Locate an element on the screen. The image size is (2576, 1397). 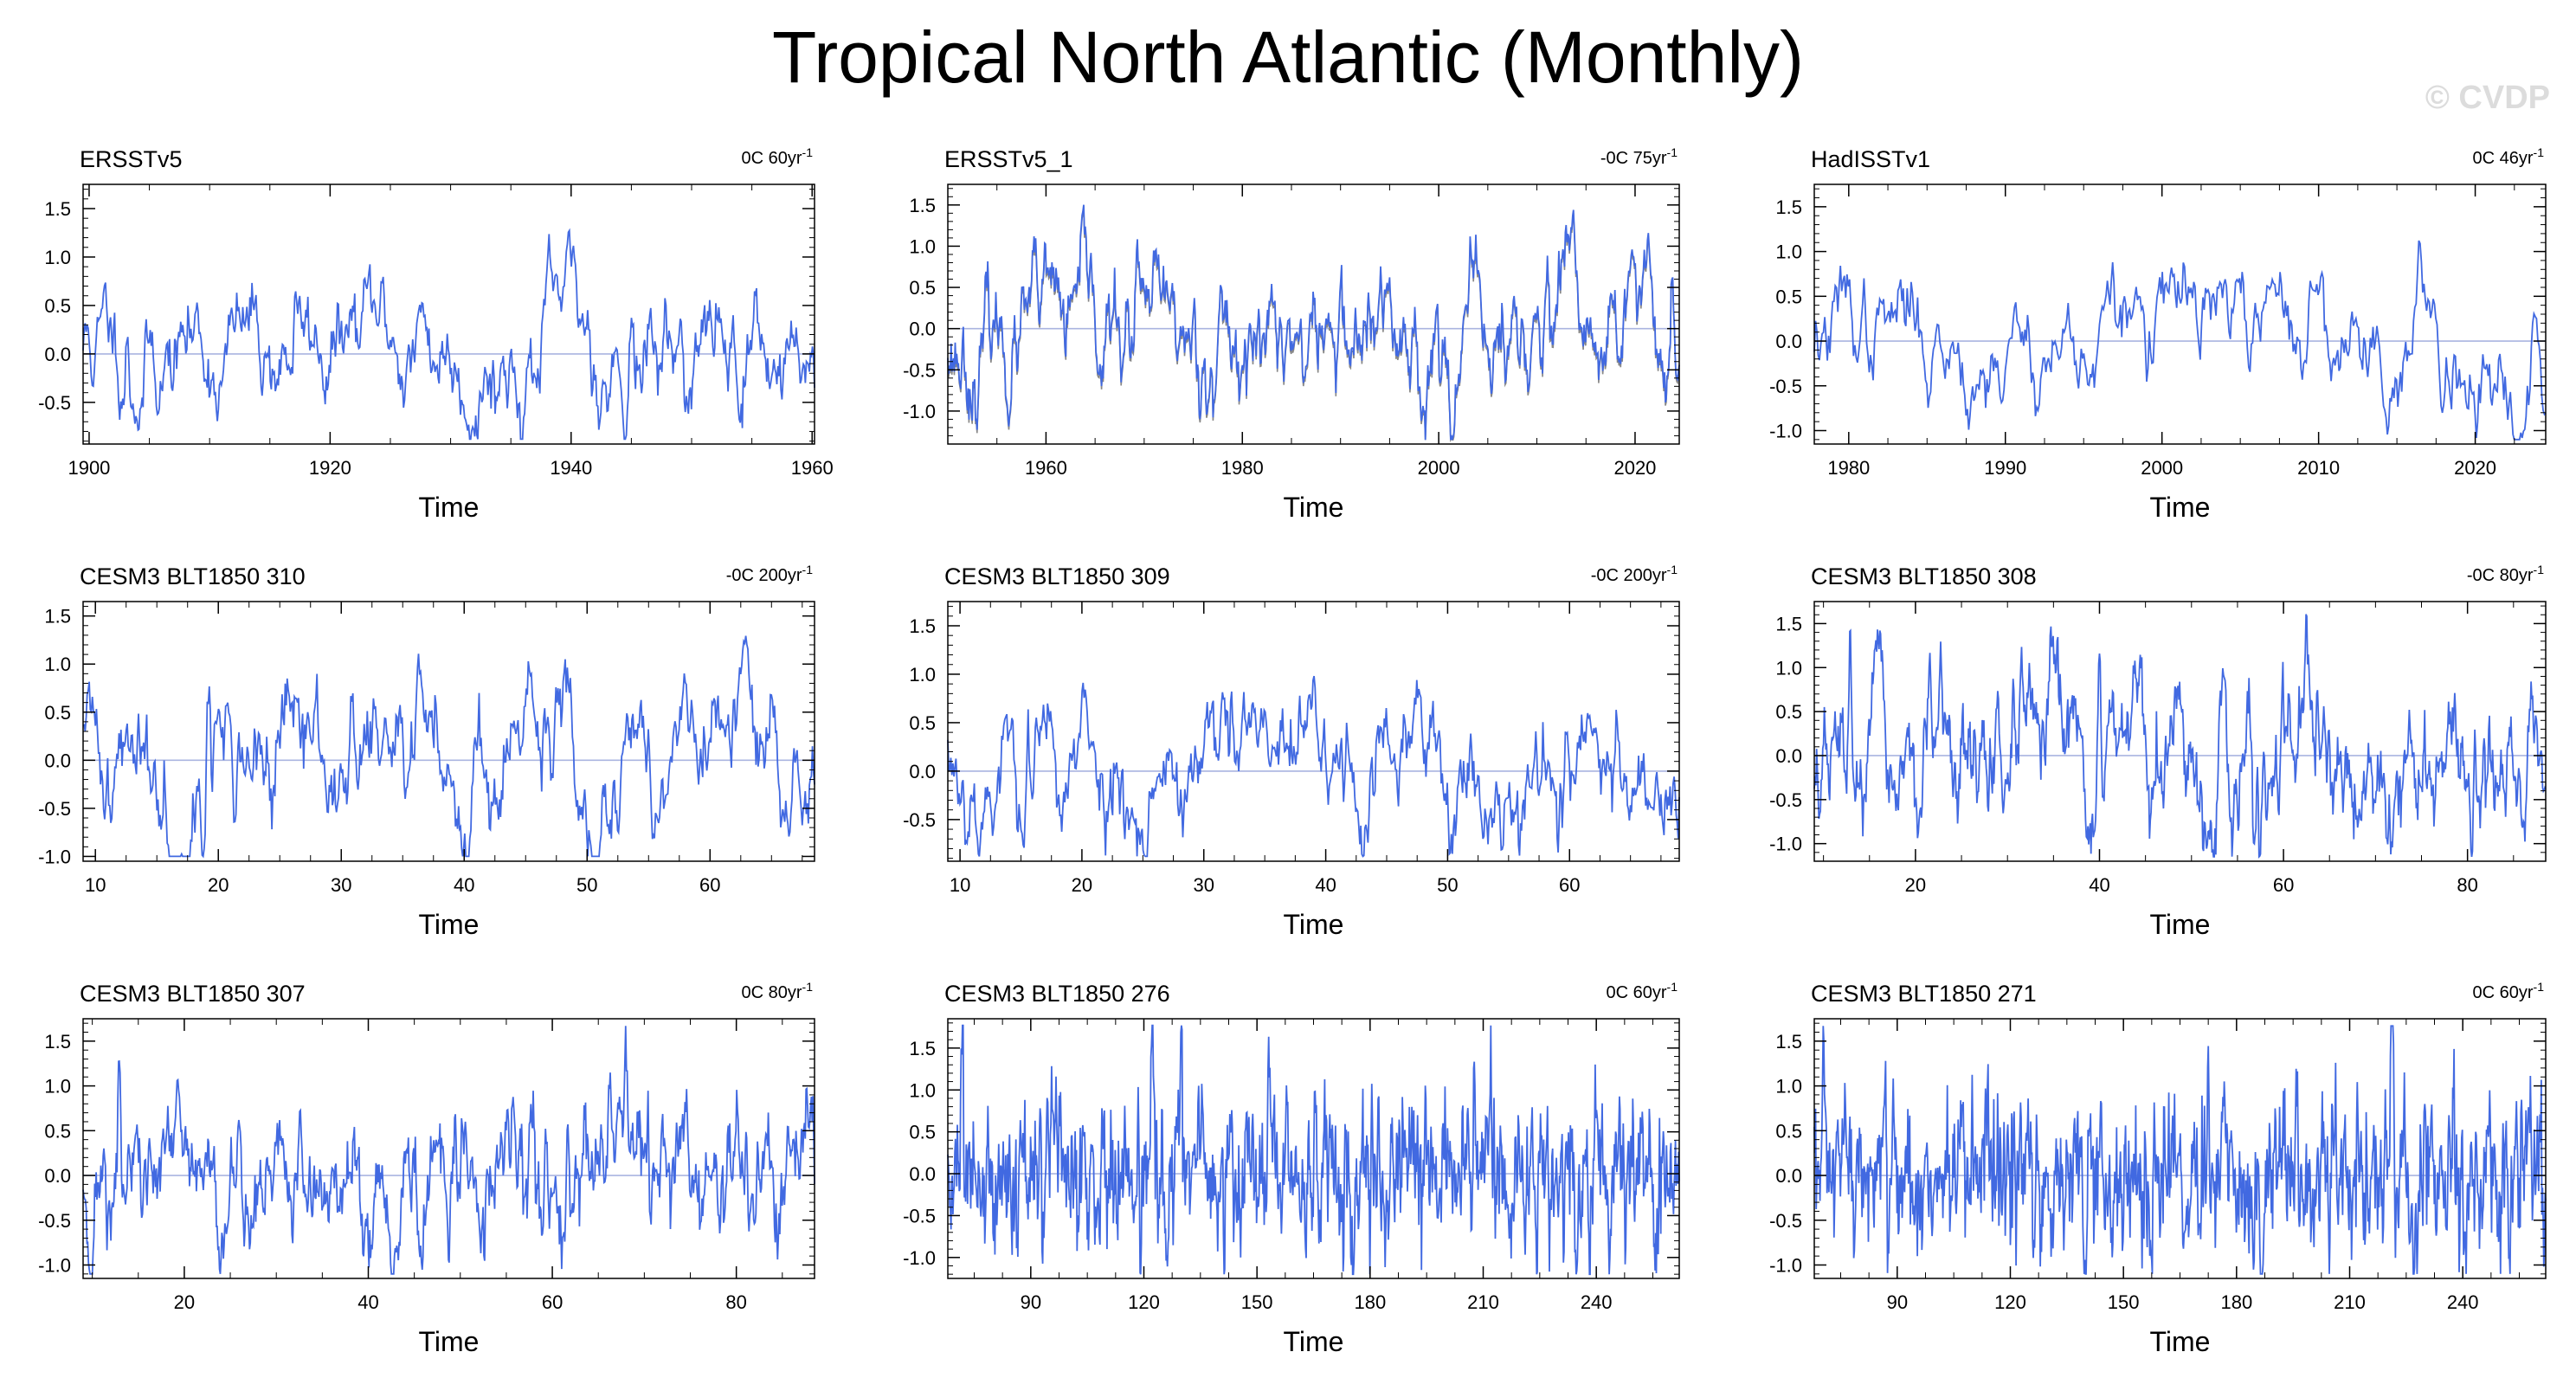
trend-label: -0C 80yr-1 is located at coordinates (2505, 574).